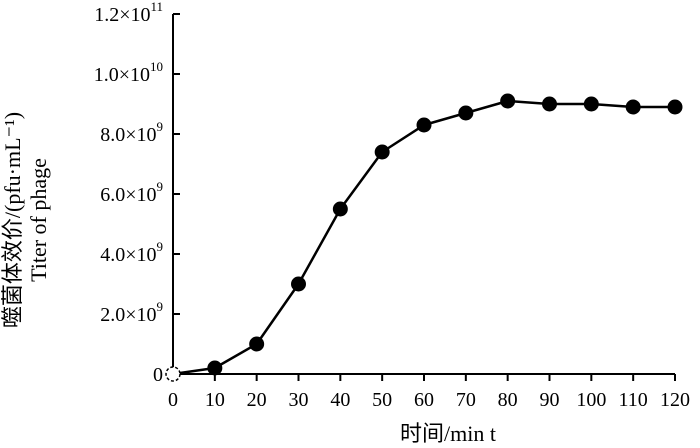 This screenshot has width=700, height=448. Describe the element at coordinates (675, 400) in the screenshot. I see `x-tick-label: 120` at that location.